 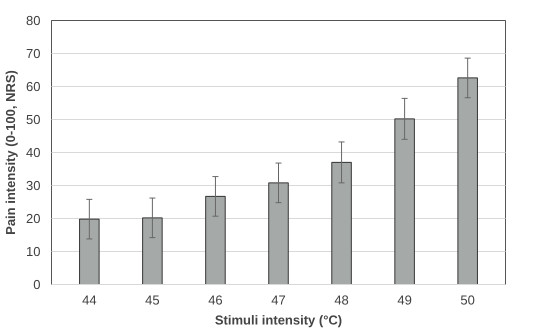 I want to click on x-tick-label: 47, so click(x=278, y=300).